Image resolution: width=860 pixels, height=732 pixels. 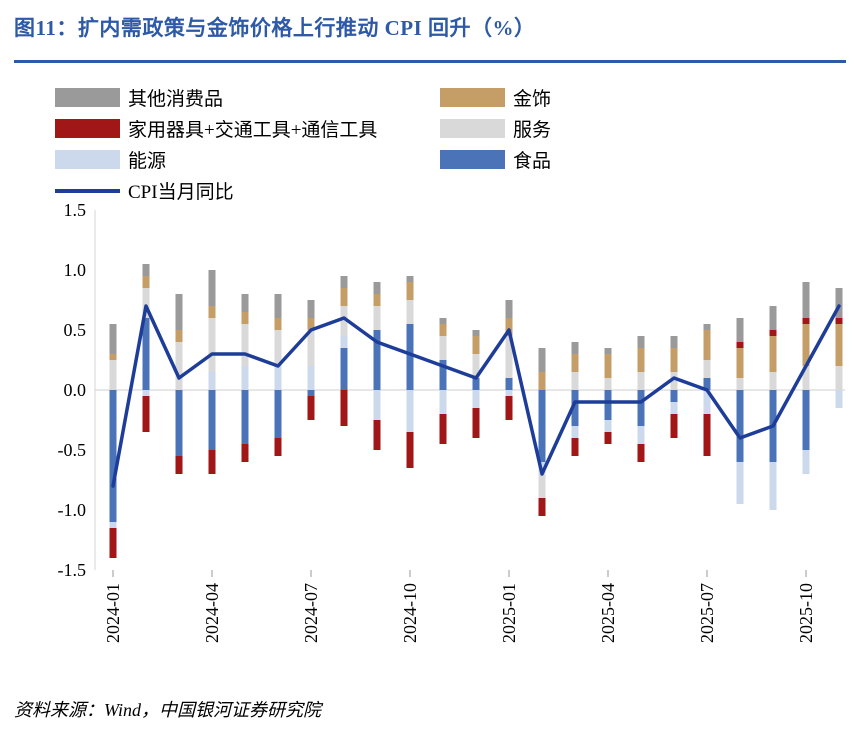 I want to click on title-underline-rule, so click(x=430, y=61).